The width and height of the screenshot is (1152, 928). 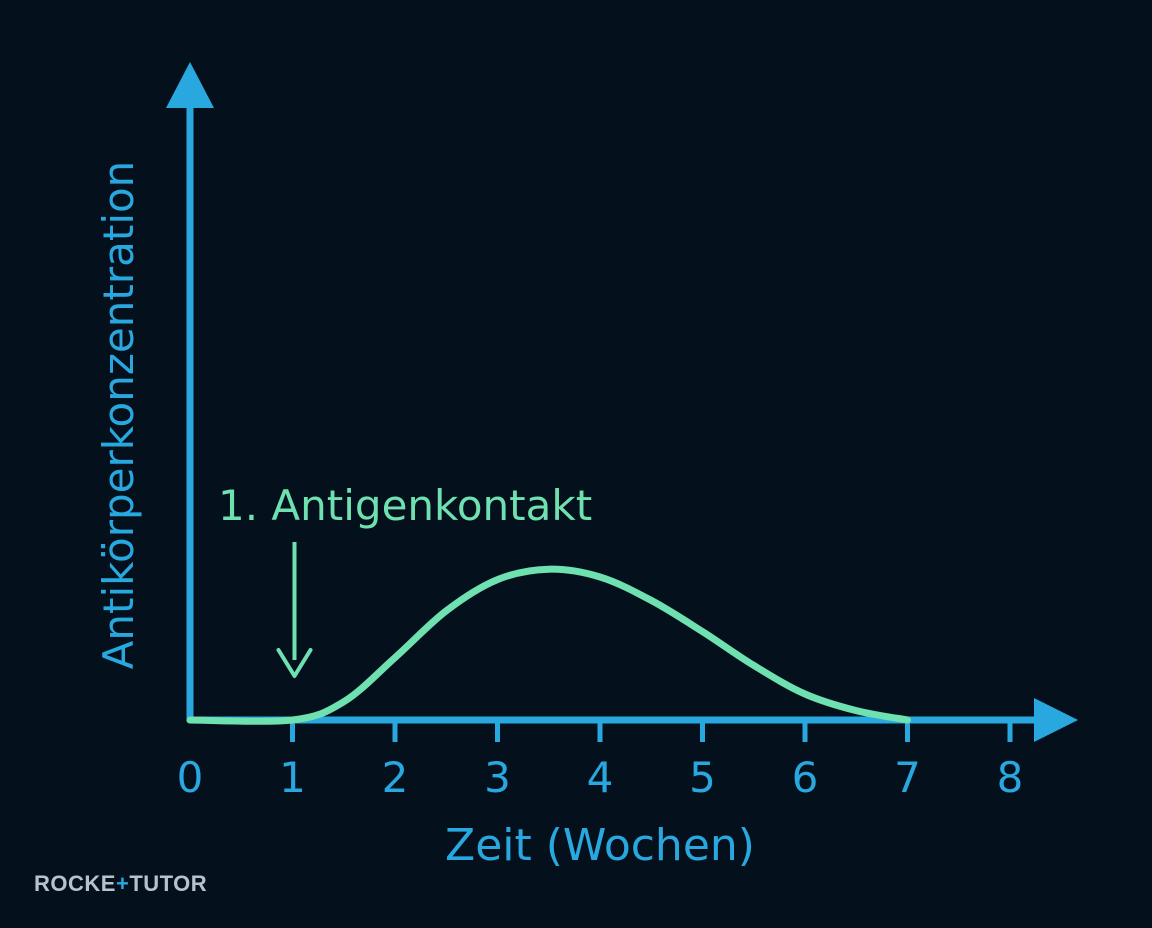 What do you see at coordinates (805, 777) in the screenshot?
I see `x-tick-label: 6` at bounding box center [805, 777].